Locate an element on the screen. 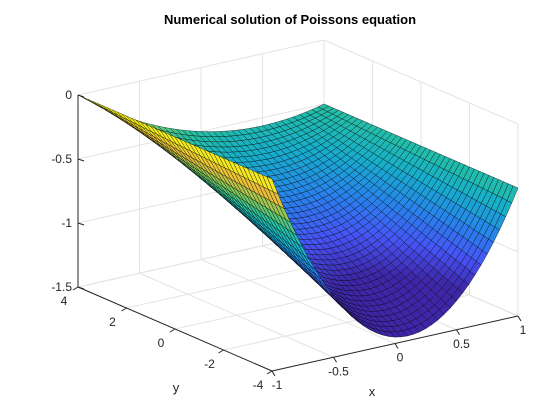 This screenshot has width=560, height=420. y-tick-label: -2 is located at coordinates (209, 364).